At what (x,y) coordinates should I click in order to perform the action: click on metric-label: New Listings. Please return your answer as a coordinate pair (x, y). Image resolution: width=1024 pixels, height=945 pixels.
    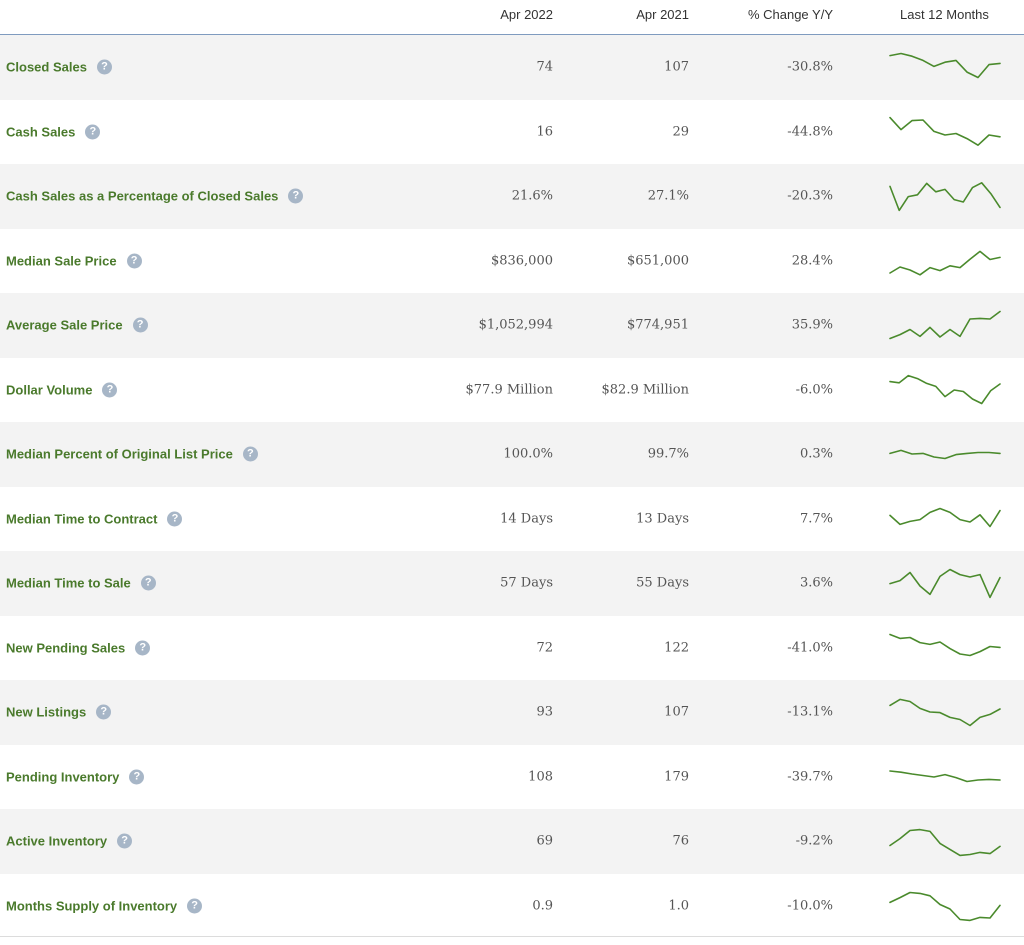
    Looking at the image, I should click on (46, 712).